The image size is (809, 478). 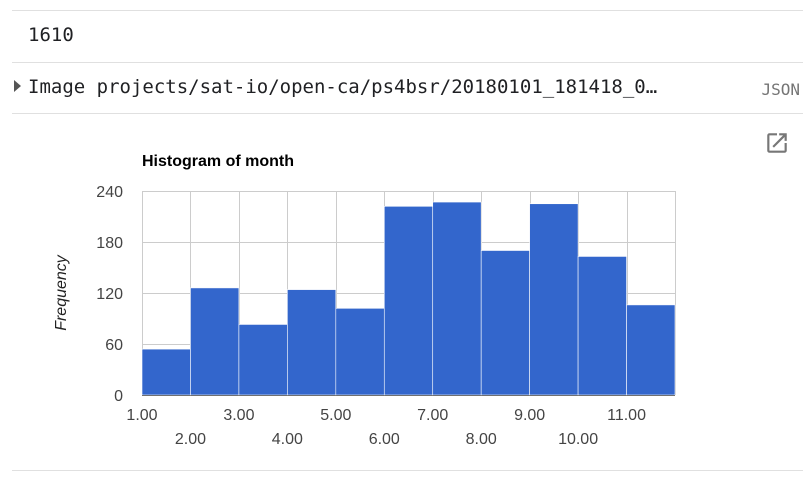 I want to click on count-output: 1610, so click(x=51, y=35).